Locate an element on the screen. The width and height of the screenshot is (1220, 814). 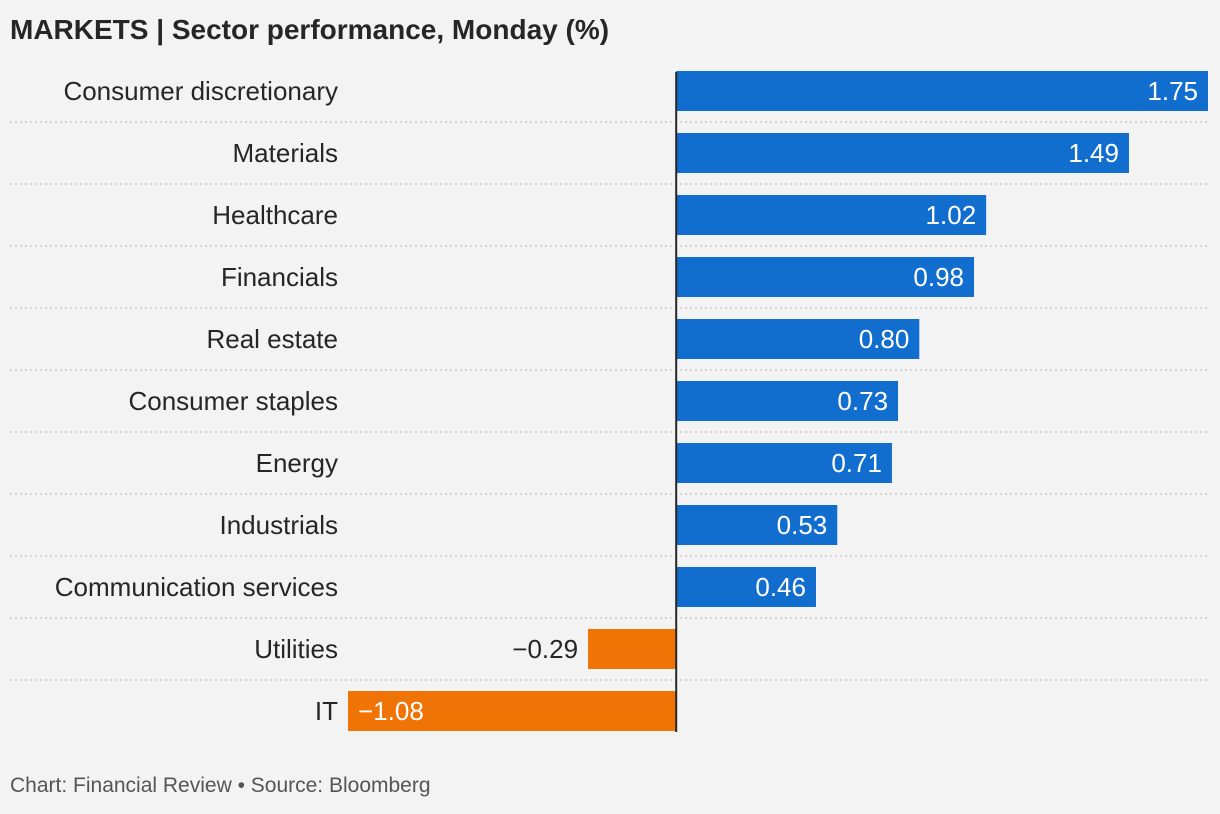
value-label: −0.29 is located at coordinates (545, 649).